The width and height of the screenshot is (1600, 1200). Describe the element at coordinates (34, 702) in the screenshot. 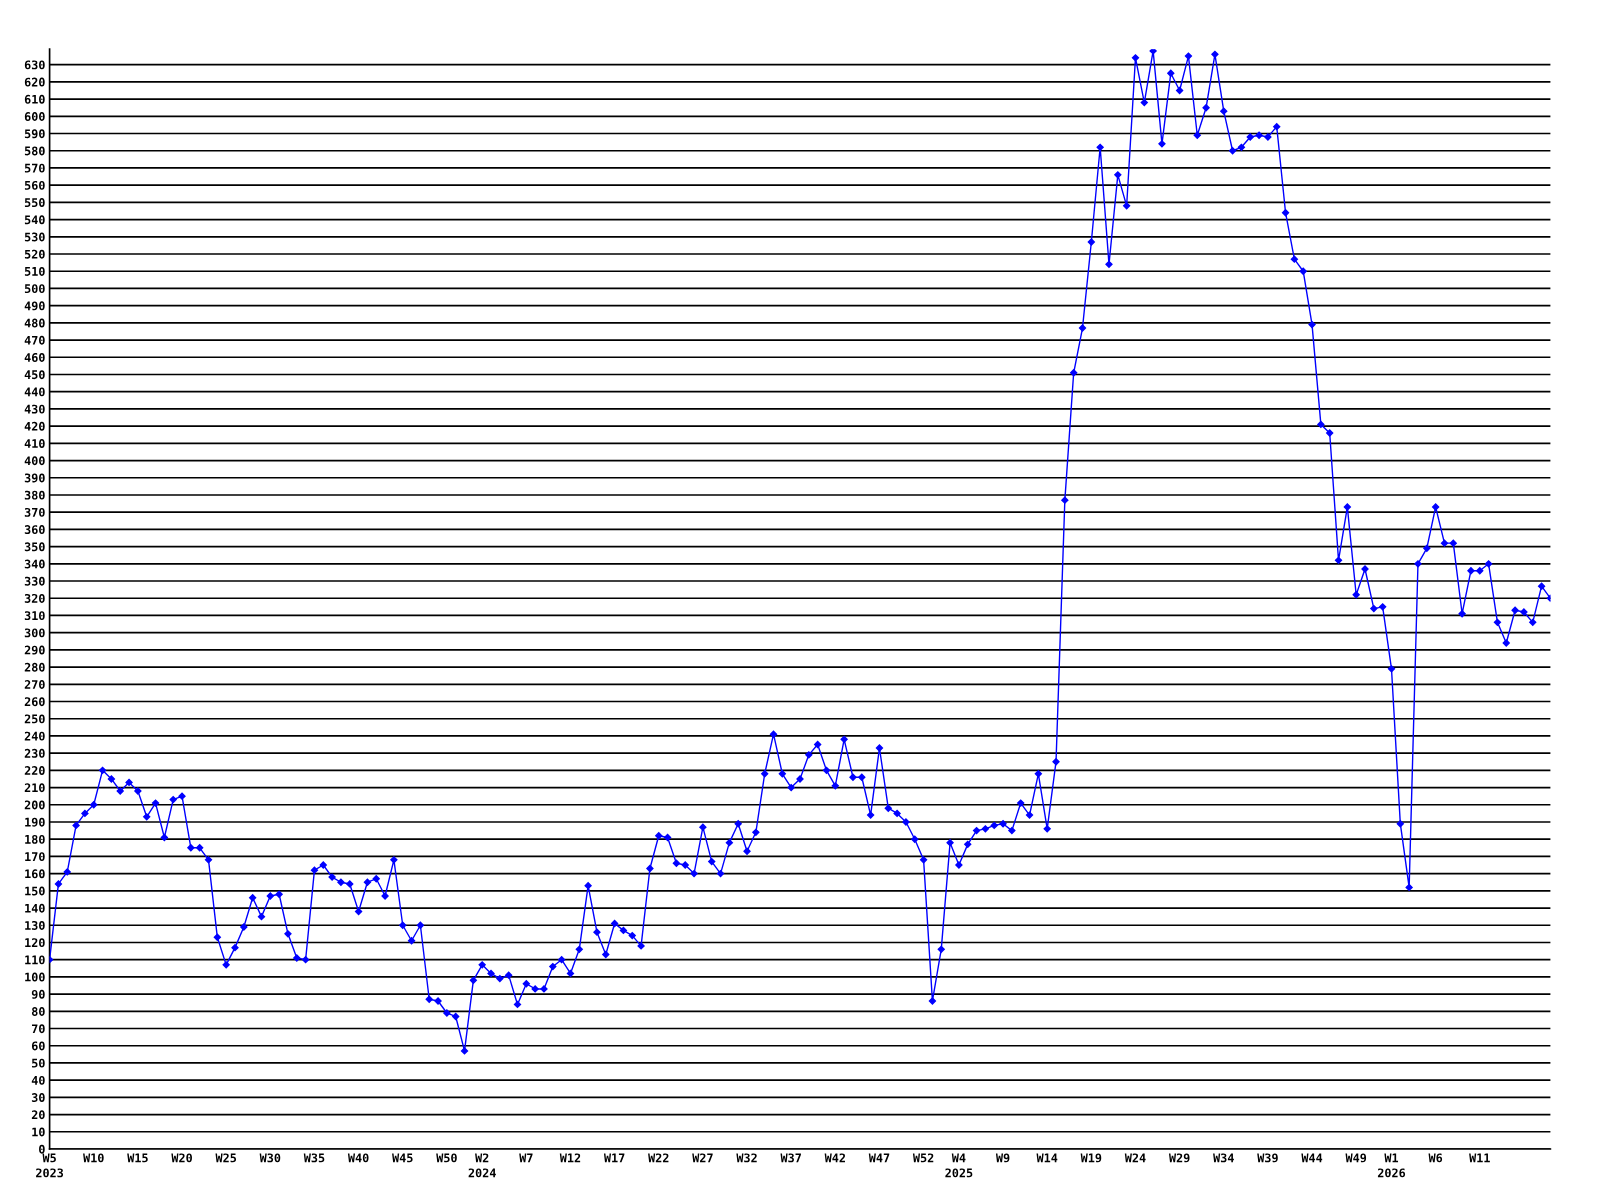

I see `y-tick-label: 260` at that location.